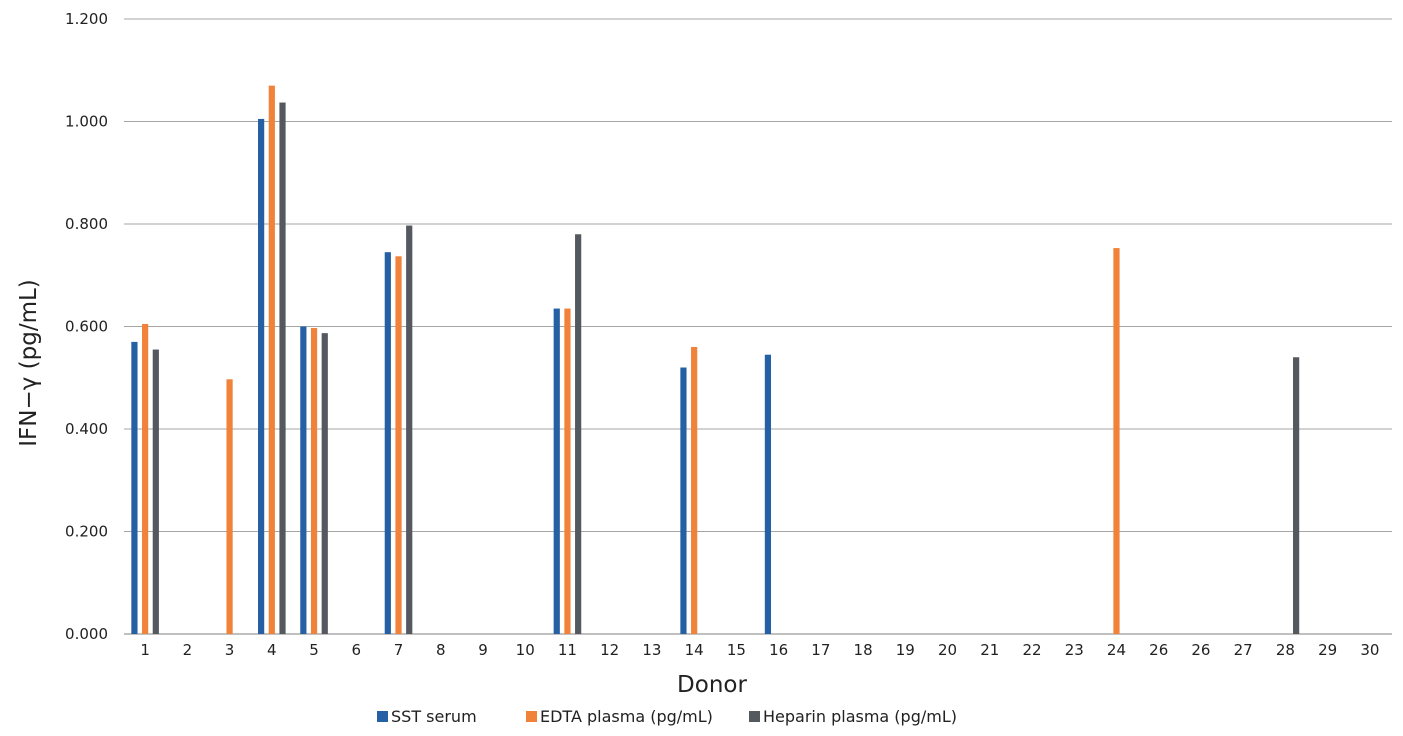 This screenshot has width=1403, height=736. Describe the element at coordinates (905, 650) in the screenshot. I see `x-tick-label: 19` at that location.